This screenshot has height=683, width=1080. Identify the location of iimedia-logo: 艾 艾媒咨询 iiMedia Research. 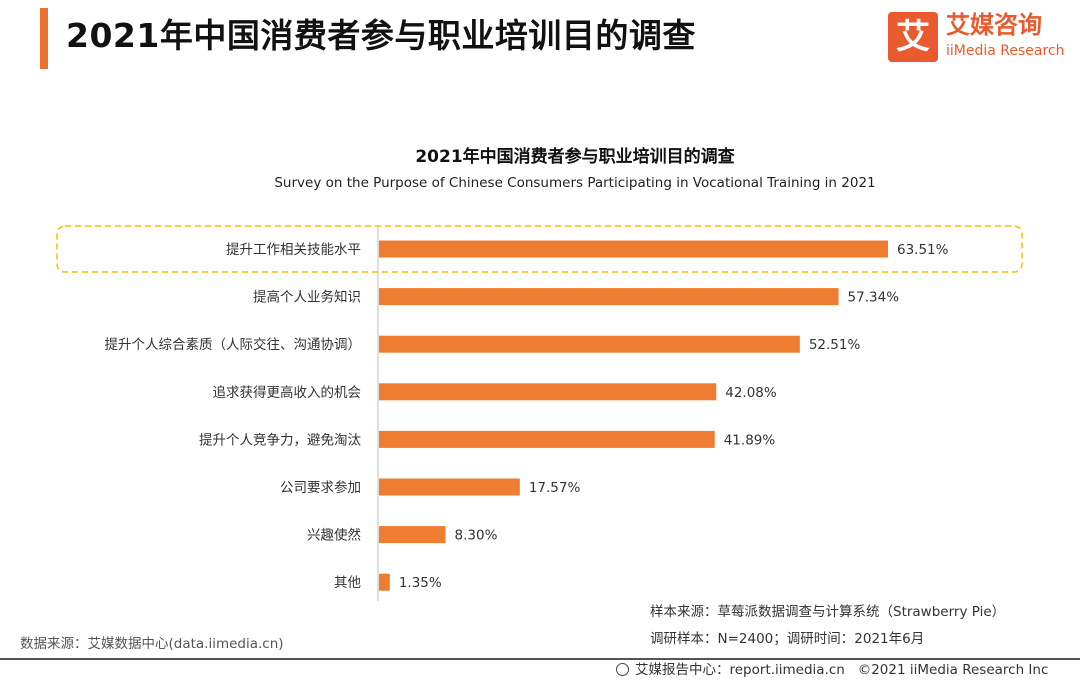
(980, 37).